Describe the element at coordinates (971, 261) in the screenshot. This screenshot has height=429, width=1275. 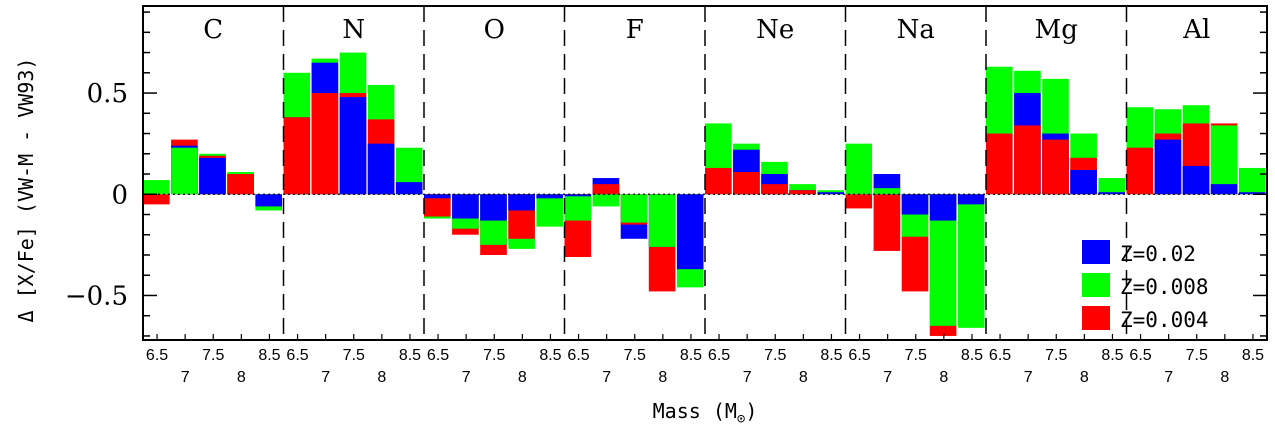
I see `bar-na-8_5-Z0008` at that location.